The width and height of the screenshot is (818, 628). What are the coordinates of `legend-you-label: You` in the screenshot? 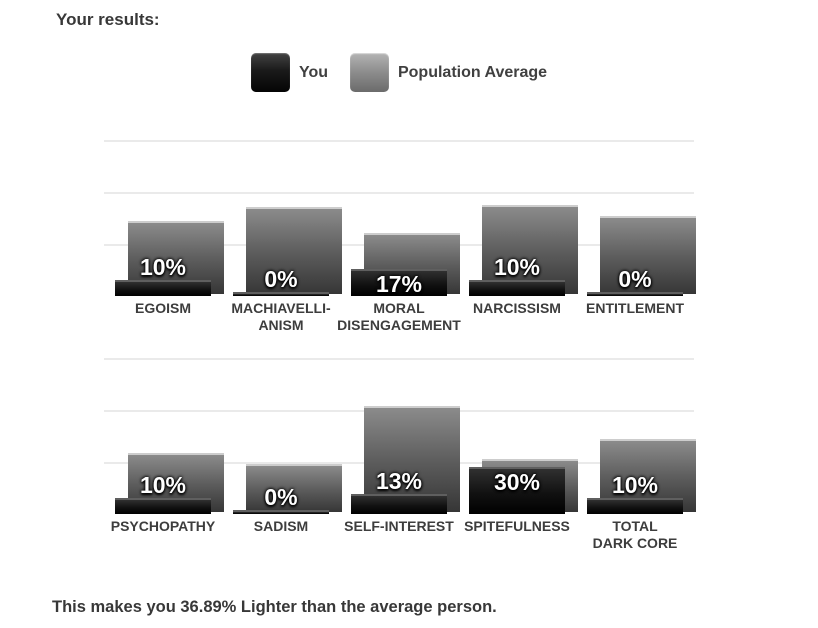 It's located at (313, 72).